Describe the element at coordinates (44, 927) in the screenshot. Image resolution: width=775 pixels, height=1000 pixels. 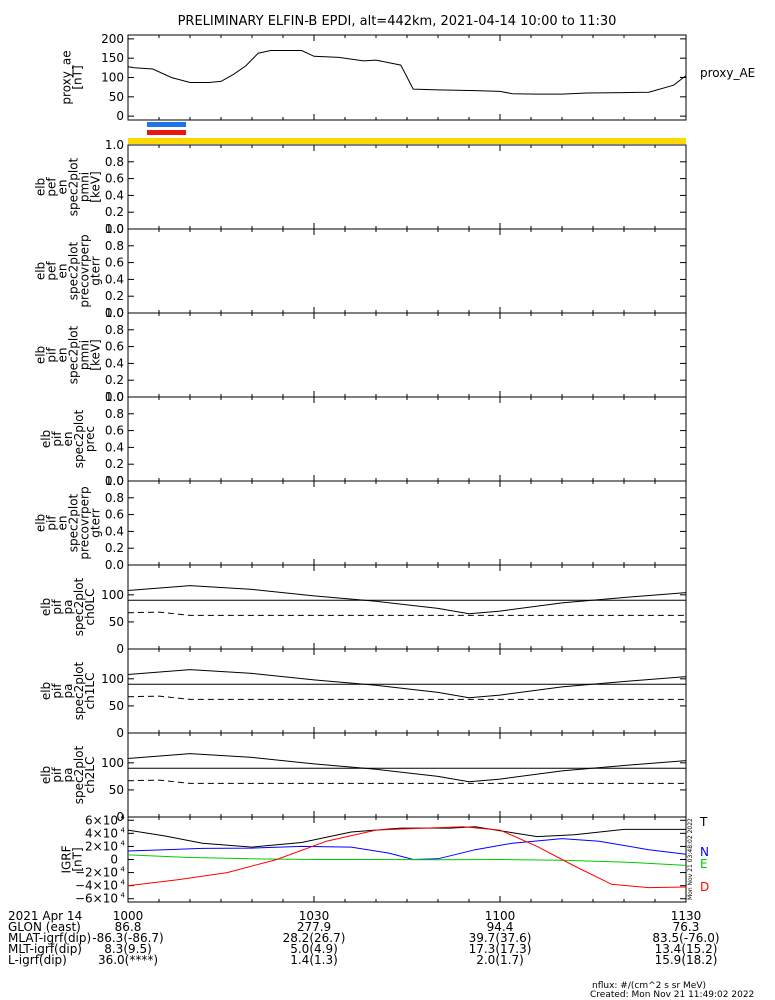
I see `ephemeris-row-label: GLON (east)` at that location.